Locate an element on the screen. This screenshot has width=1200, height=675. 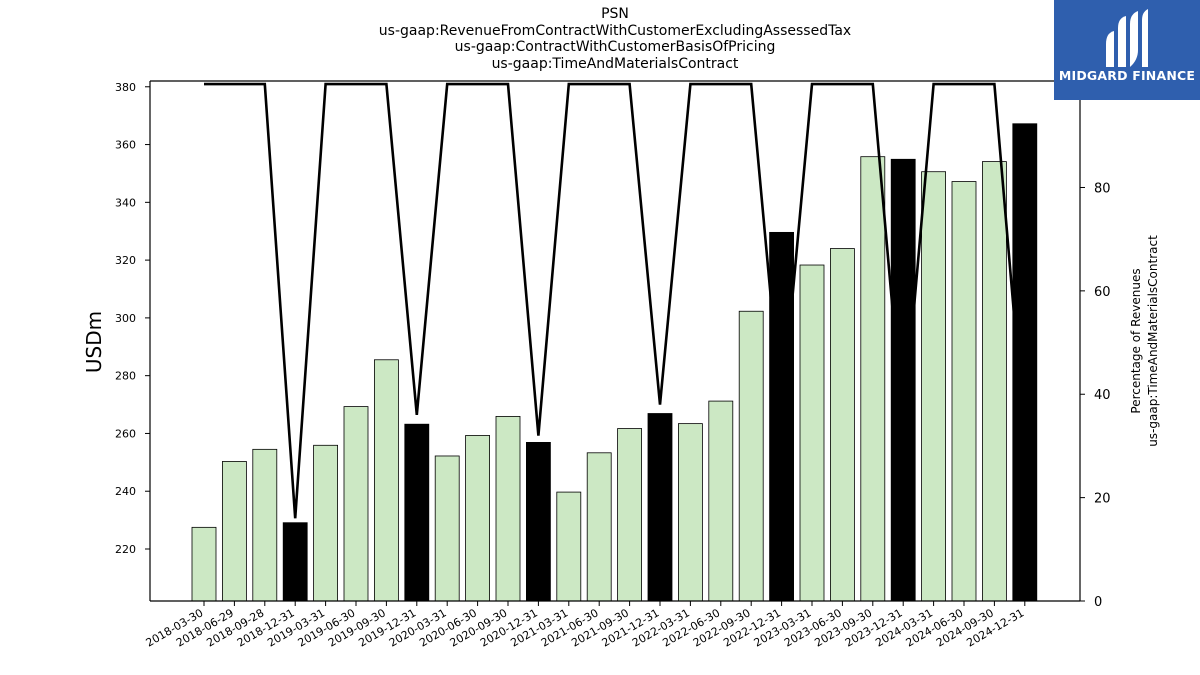
logo-text: MIDGARD FINANCE is located at coordinates (1127, 75).